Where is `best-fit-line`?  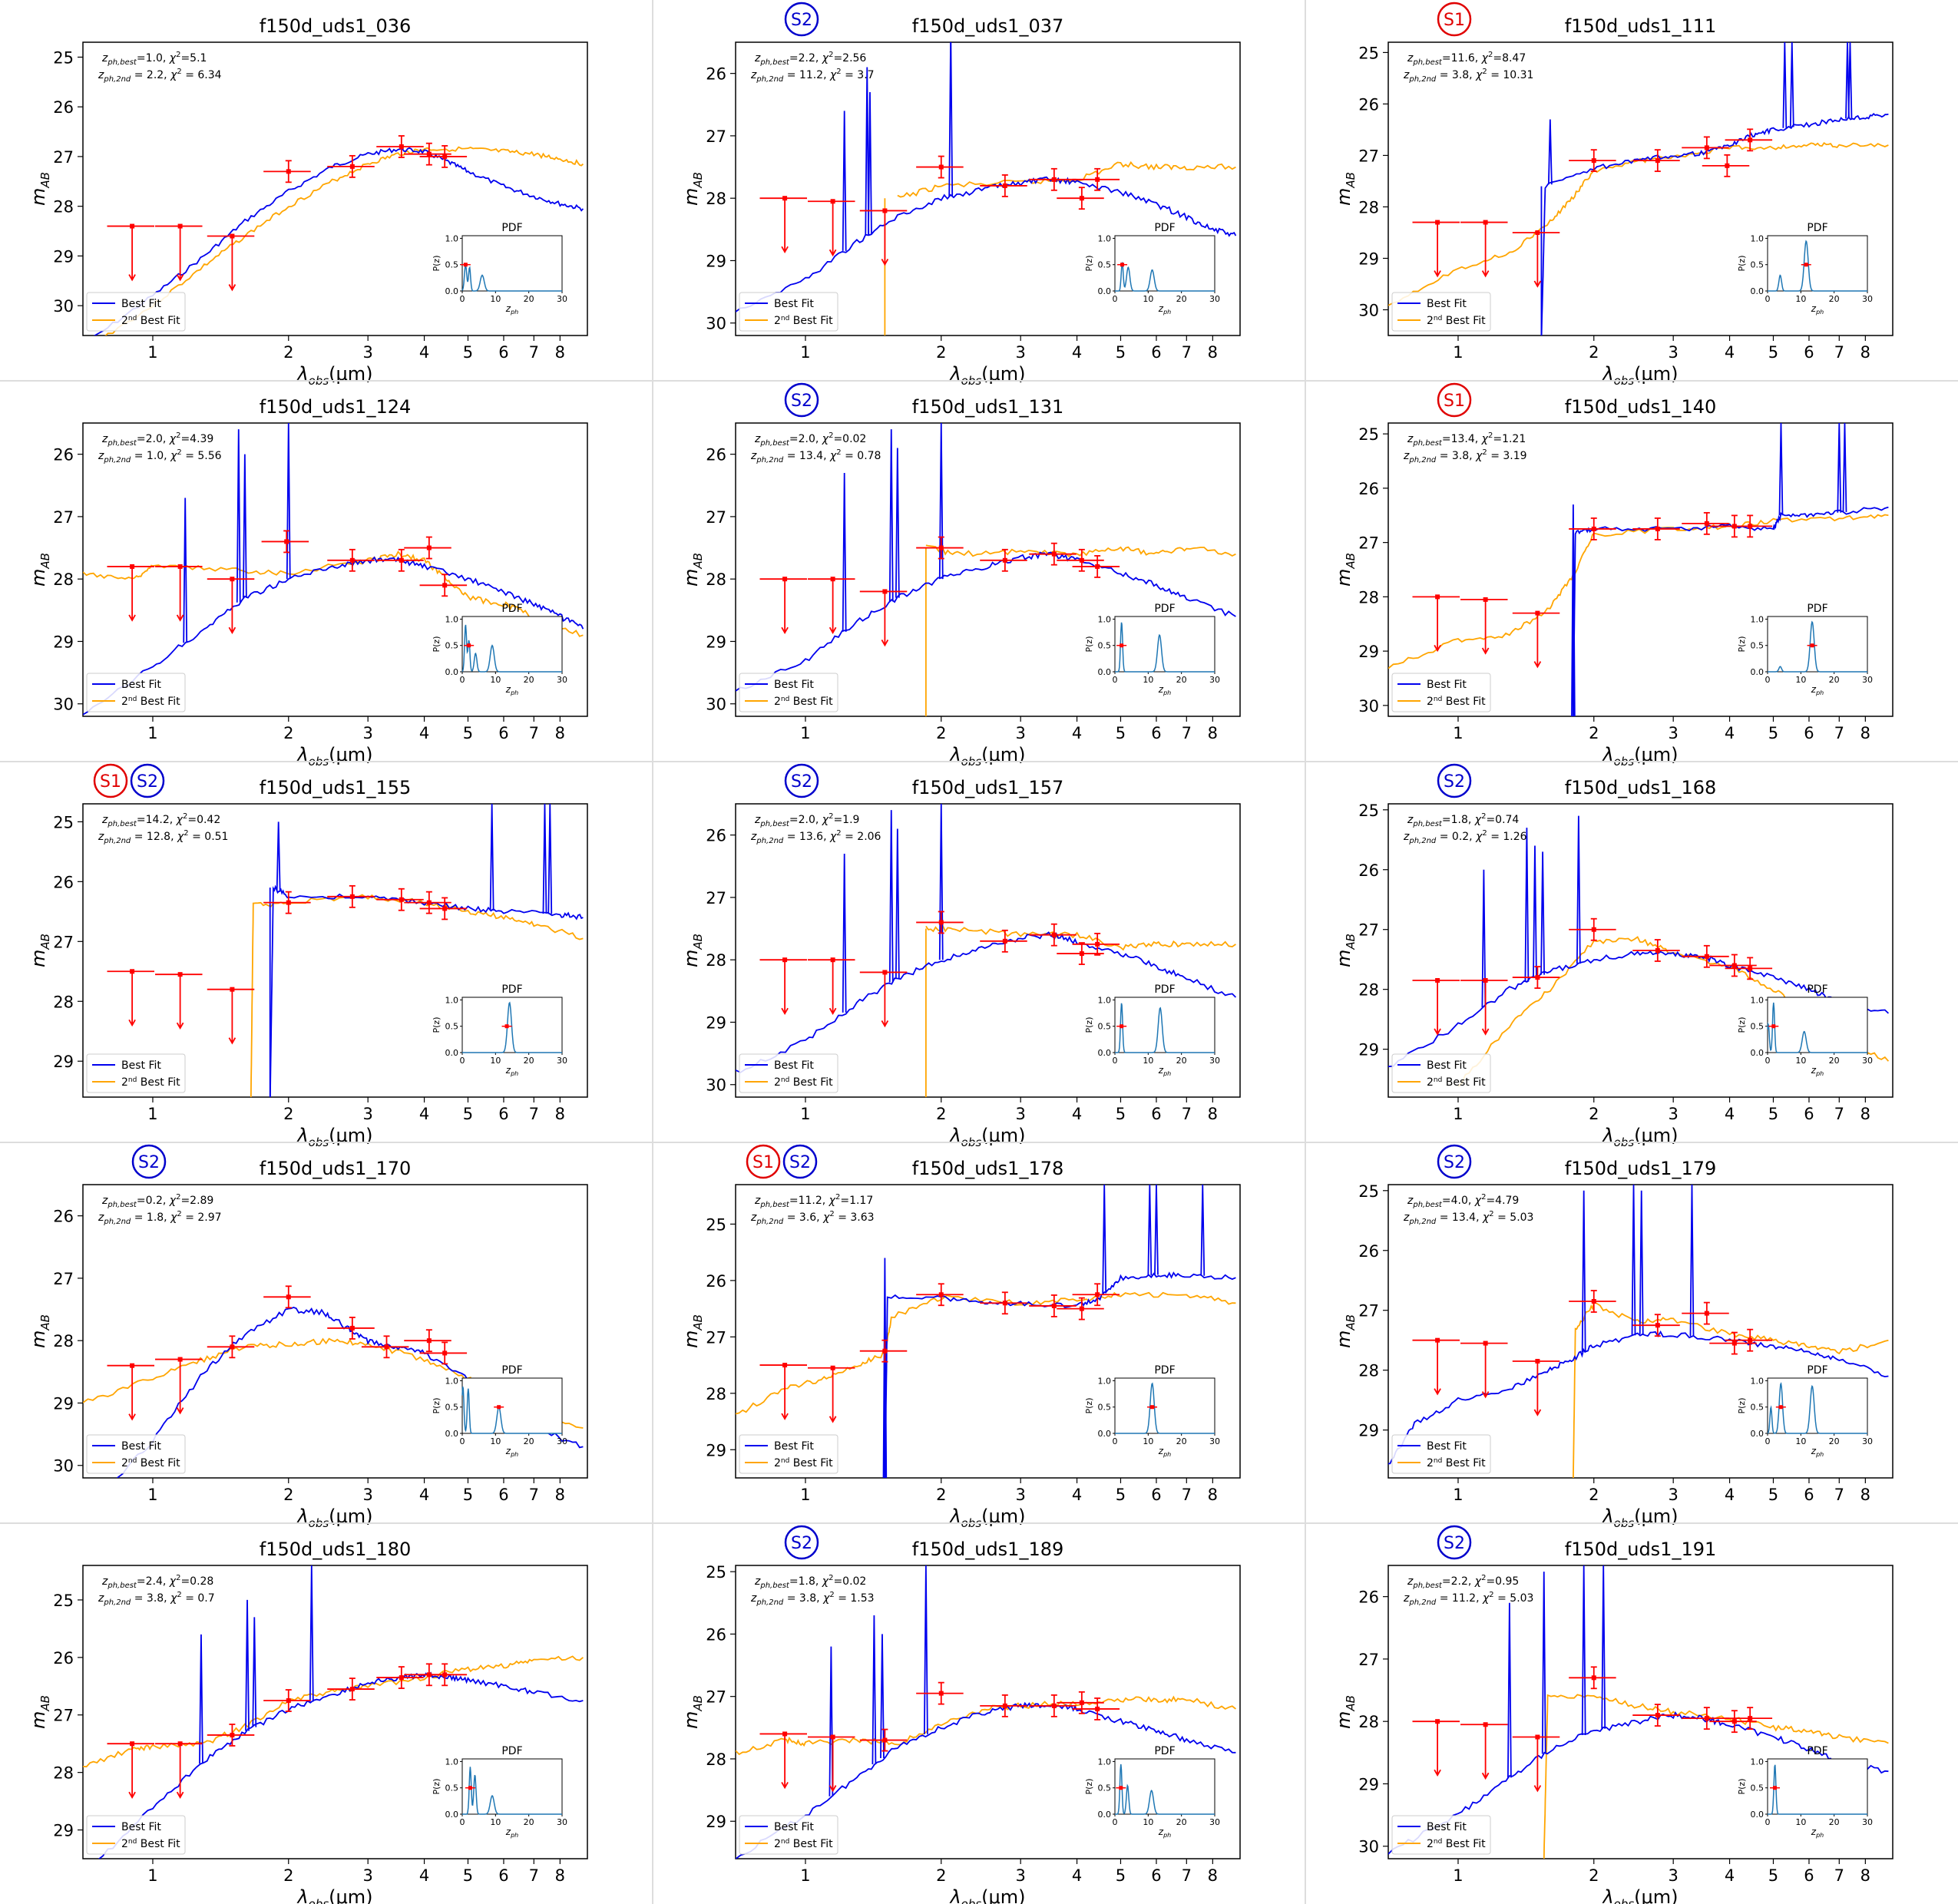 best-fit-line is located at coordinates (1639, 1009).